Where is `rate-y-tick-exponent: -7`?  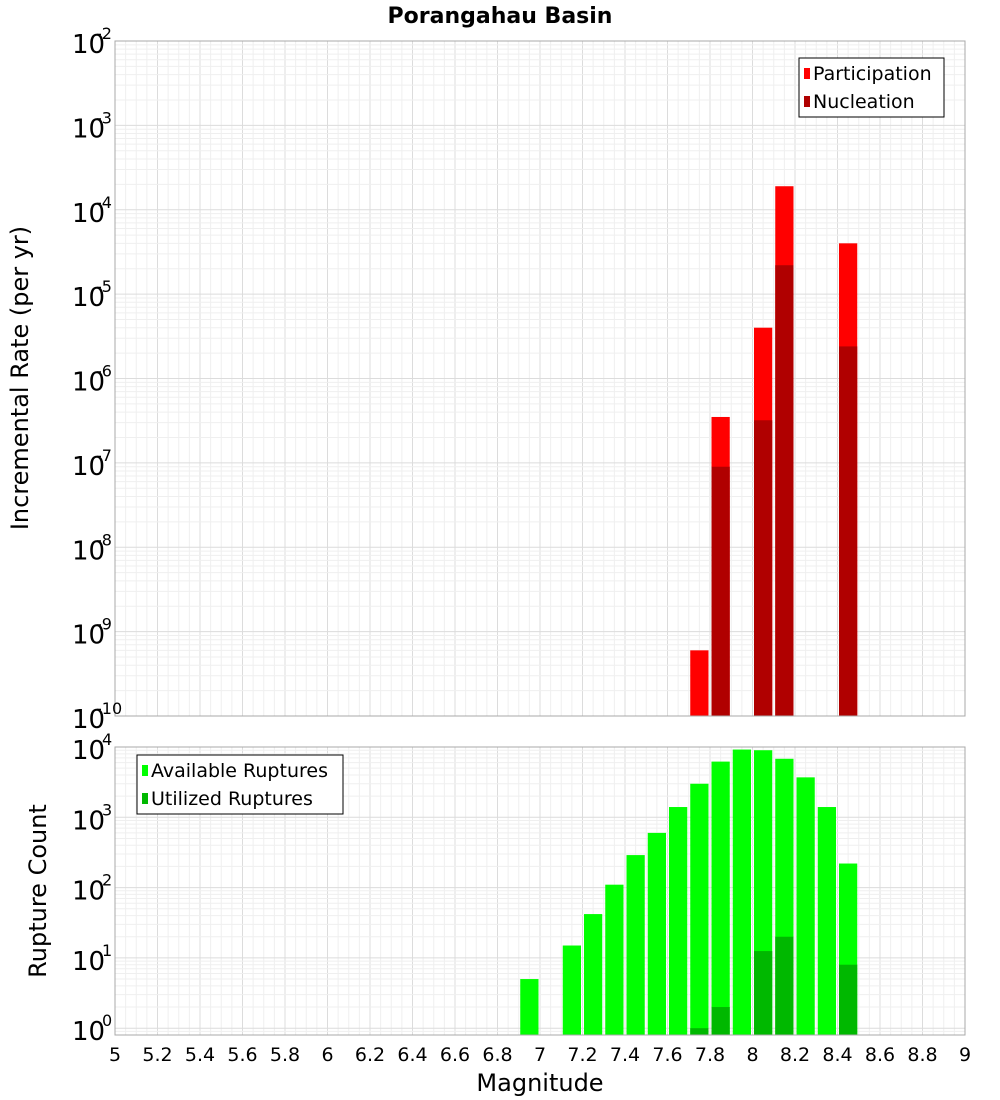 rate-y-tick-exponent: -7 is located at coordinates (104, 455).